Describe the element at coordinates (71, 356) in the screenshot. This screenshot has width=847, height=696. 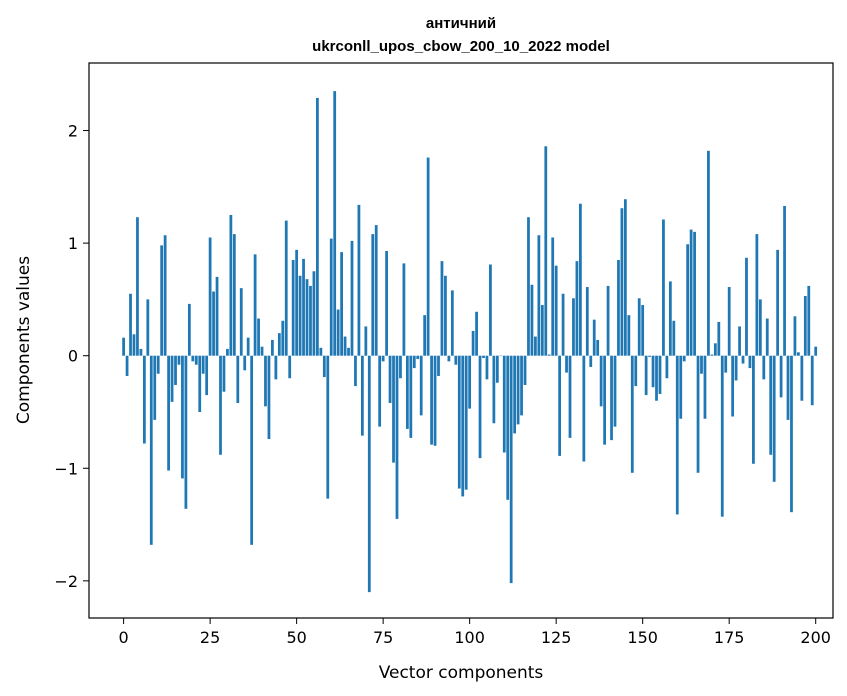
I see `y-axis-ticks: −2 −1 0 1 2` at that location.